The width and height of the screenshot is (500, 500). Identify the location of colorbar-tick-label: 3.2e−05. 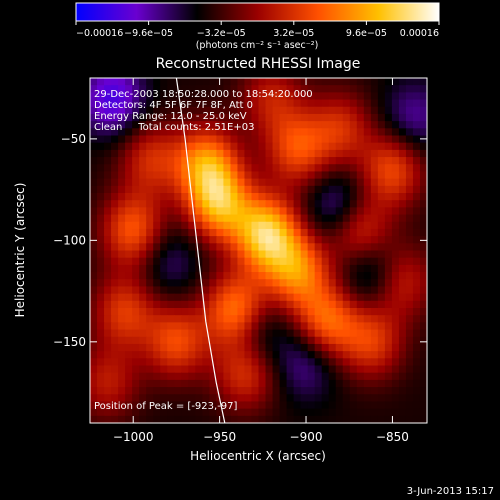
(293, 33).